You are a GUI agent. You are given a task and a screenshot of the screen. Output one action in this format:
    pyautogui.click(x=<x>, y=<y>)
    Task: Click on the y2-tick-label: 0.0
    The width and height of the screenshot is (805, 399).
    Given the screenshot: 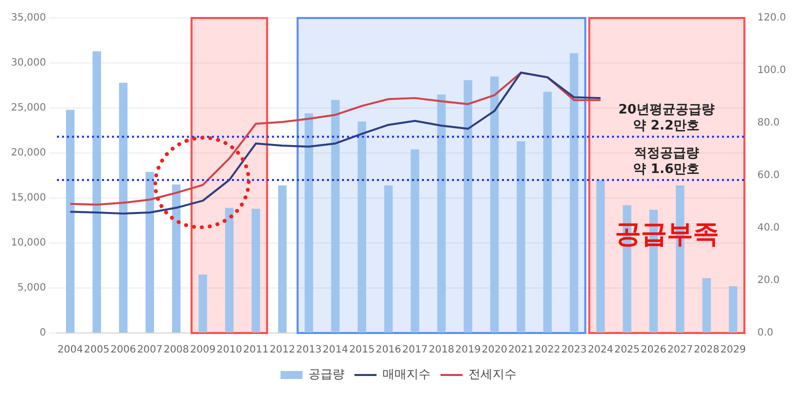 What is the action you would take?
    pyautogui.click(x=765, y=333)
    